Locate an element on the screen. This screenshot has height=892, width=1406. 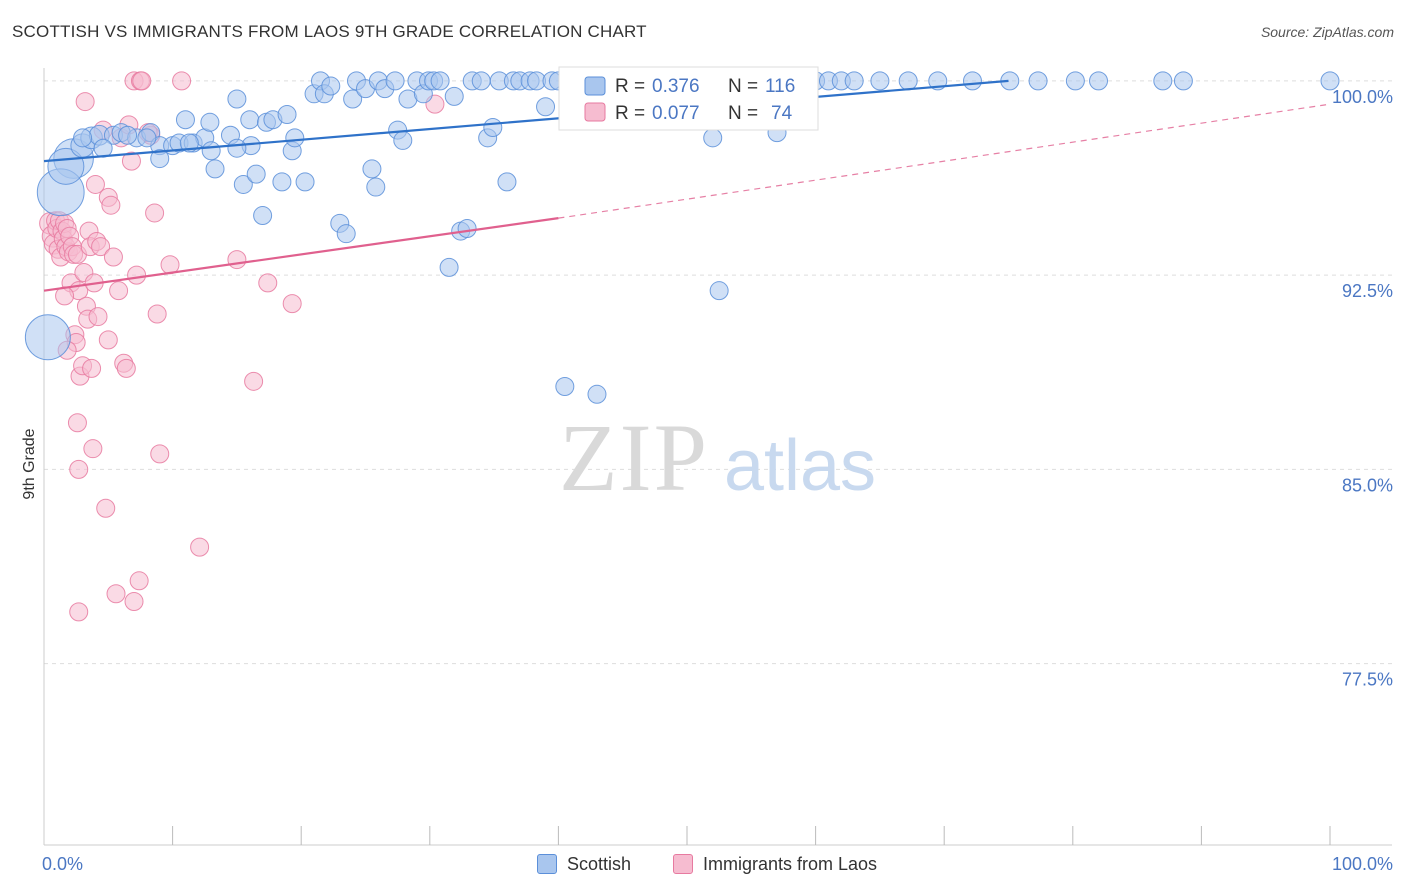
trend-line-laos is located at coordinates (301, 254).